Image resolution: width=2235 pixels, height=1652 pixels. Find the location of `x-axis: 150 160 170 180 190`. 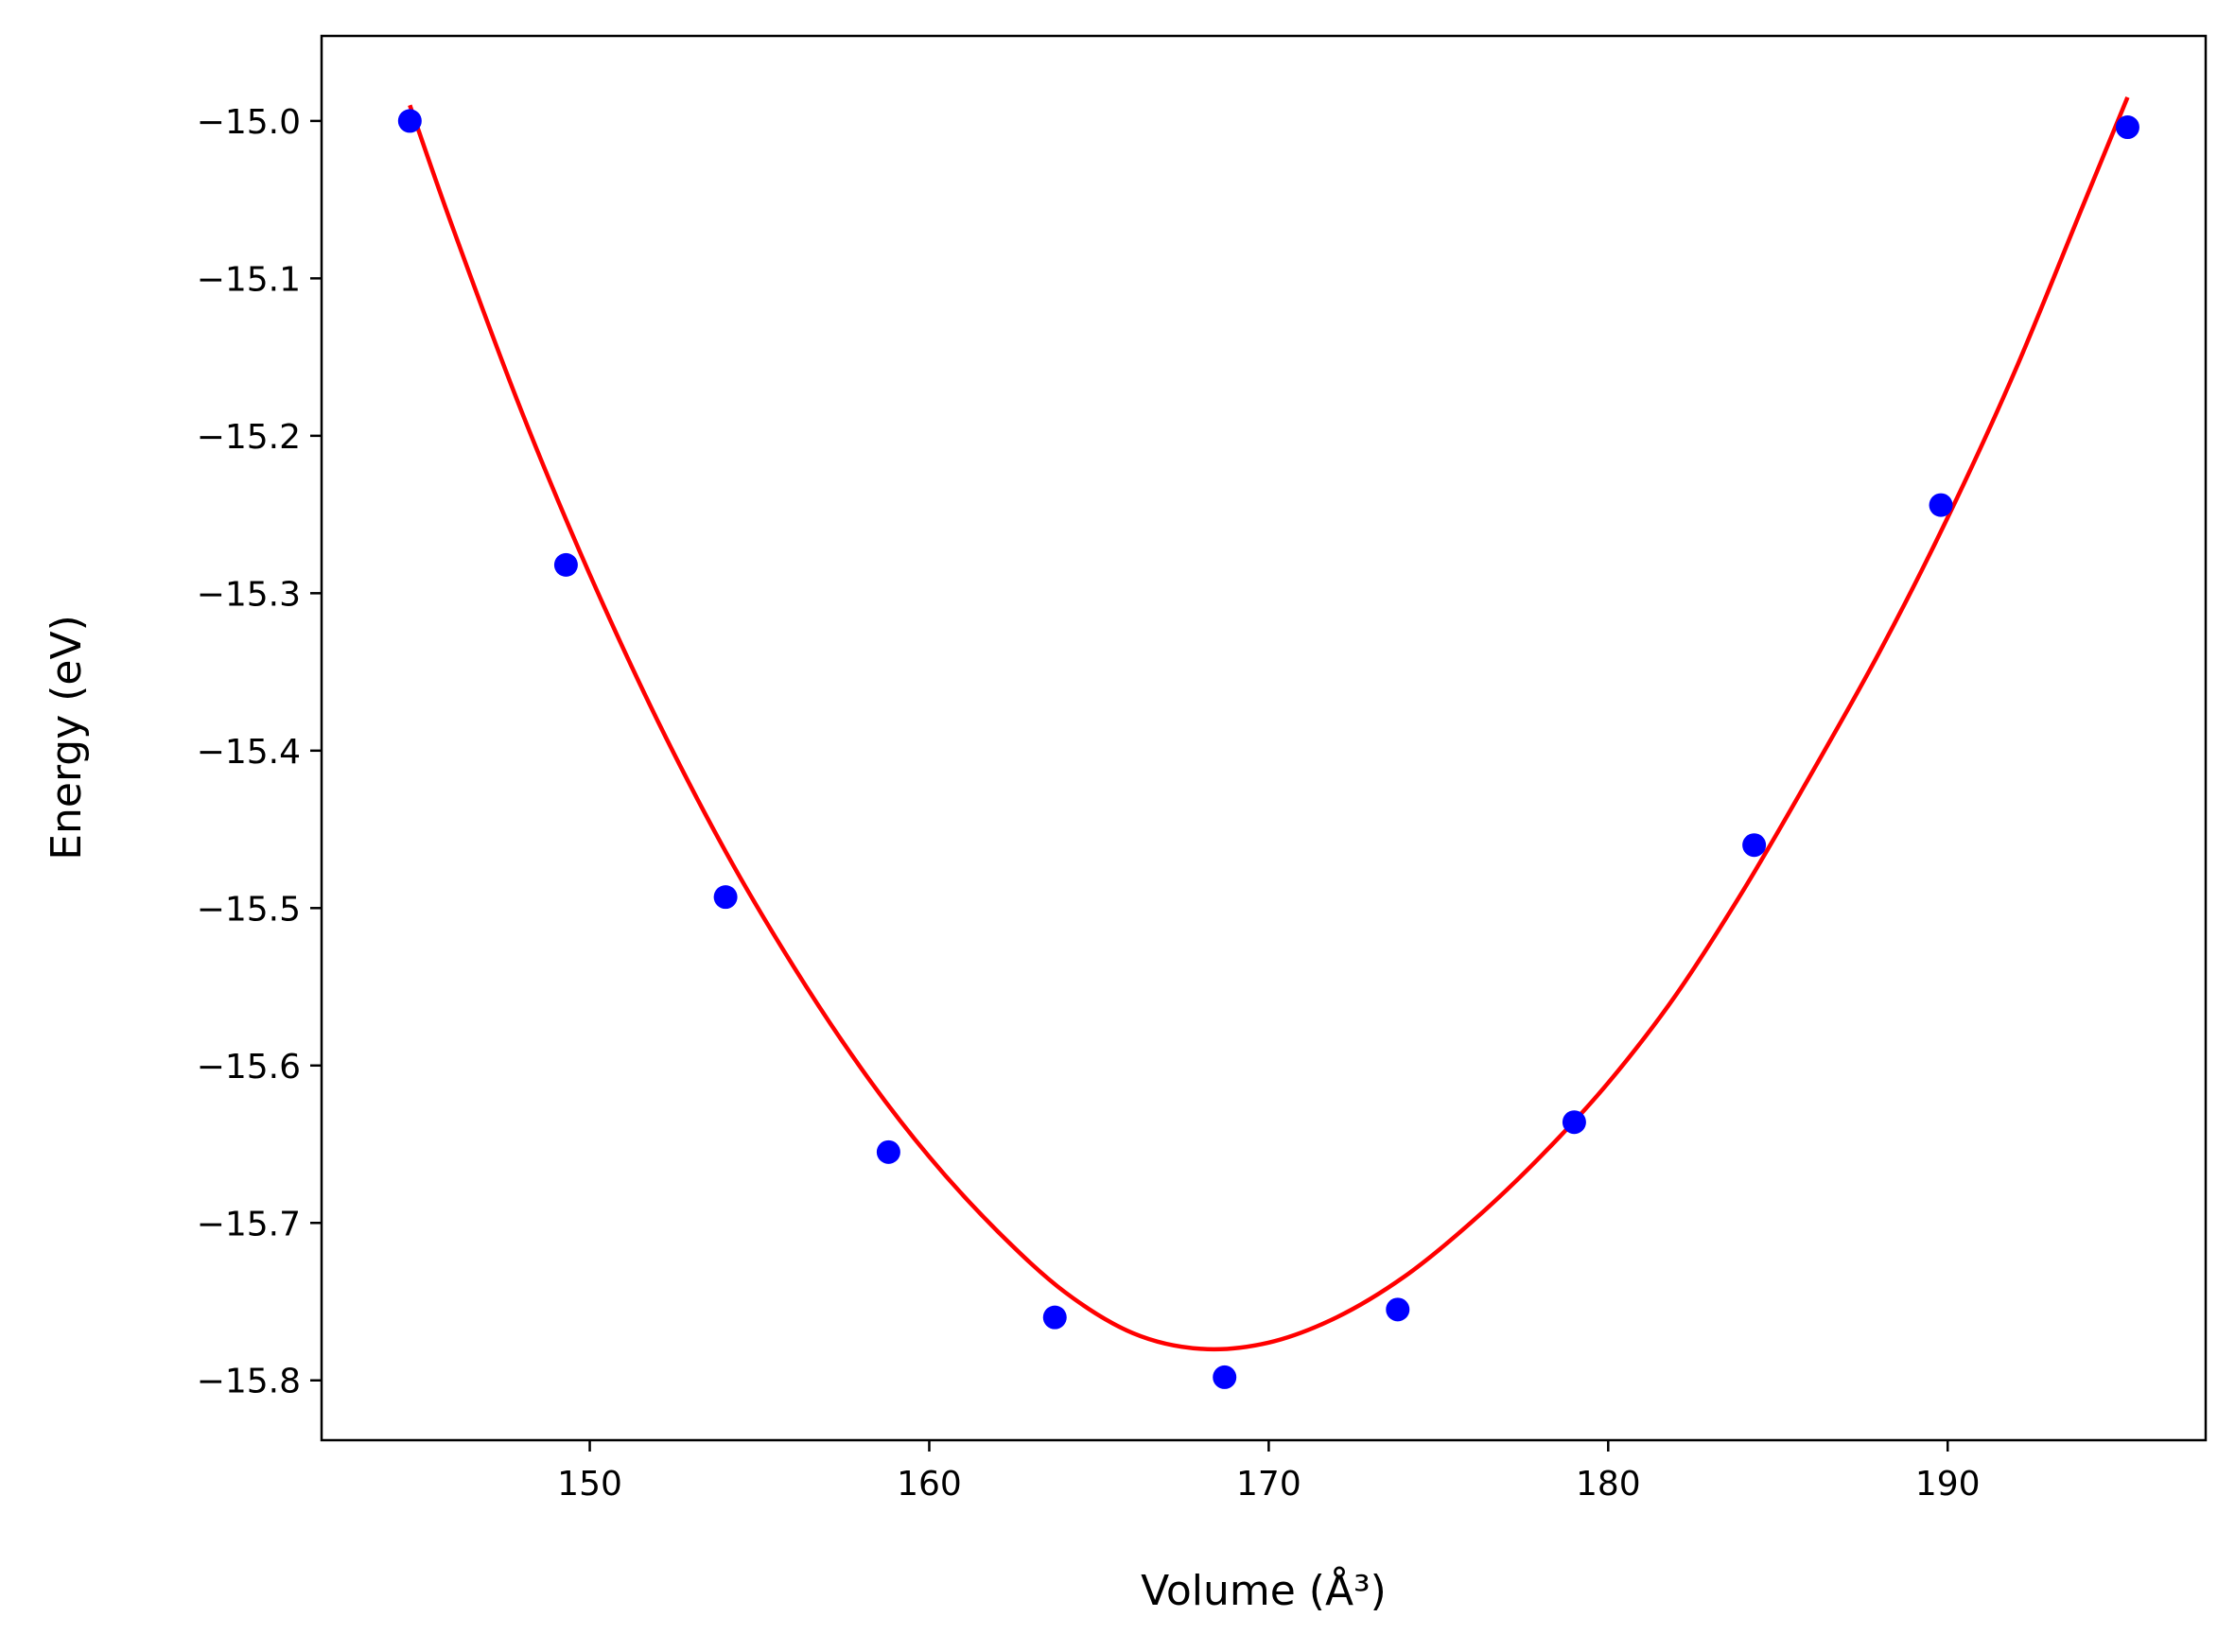

x-axis: 150 160 170 180 190 is located at coordinates (1269, 1472).